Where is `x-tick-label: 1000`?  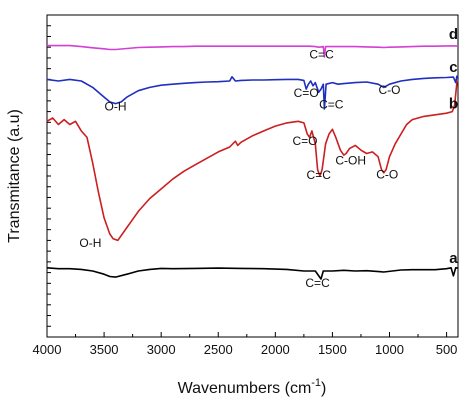 x-tick-label: 1000 is located at coordinates (389, 349).